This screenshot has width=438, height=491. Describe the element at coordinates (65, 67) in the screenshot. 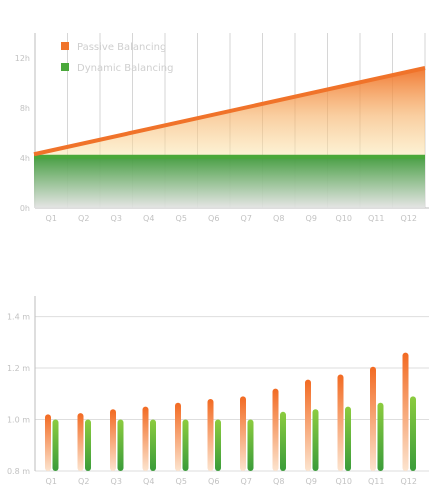

I see `legend-swatch-dynamic` at that location.